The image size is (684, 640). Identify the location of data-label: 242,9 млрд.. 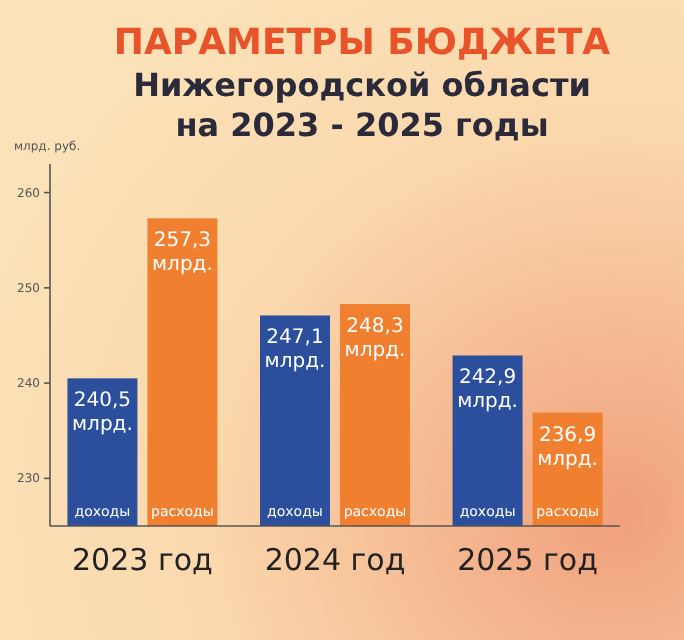
(487, 390).